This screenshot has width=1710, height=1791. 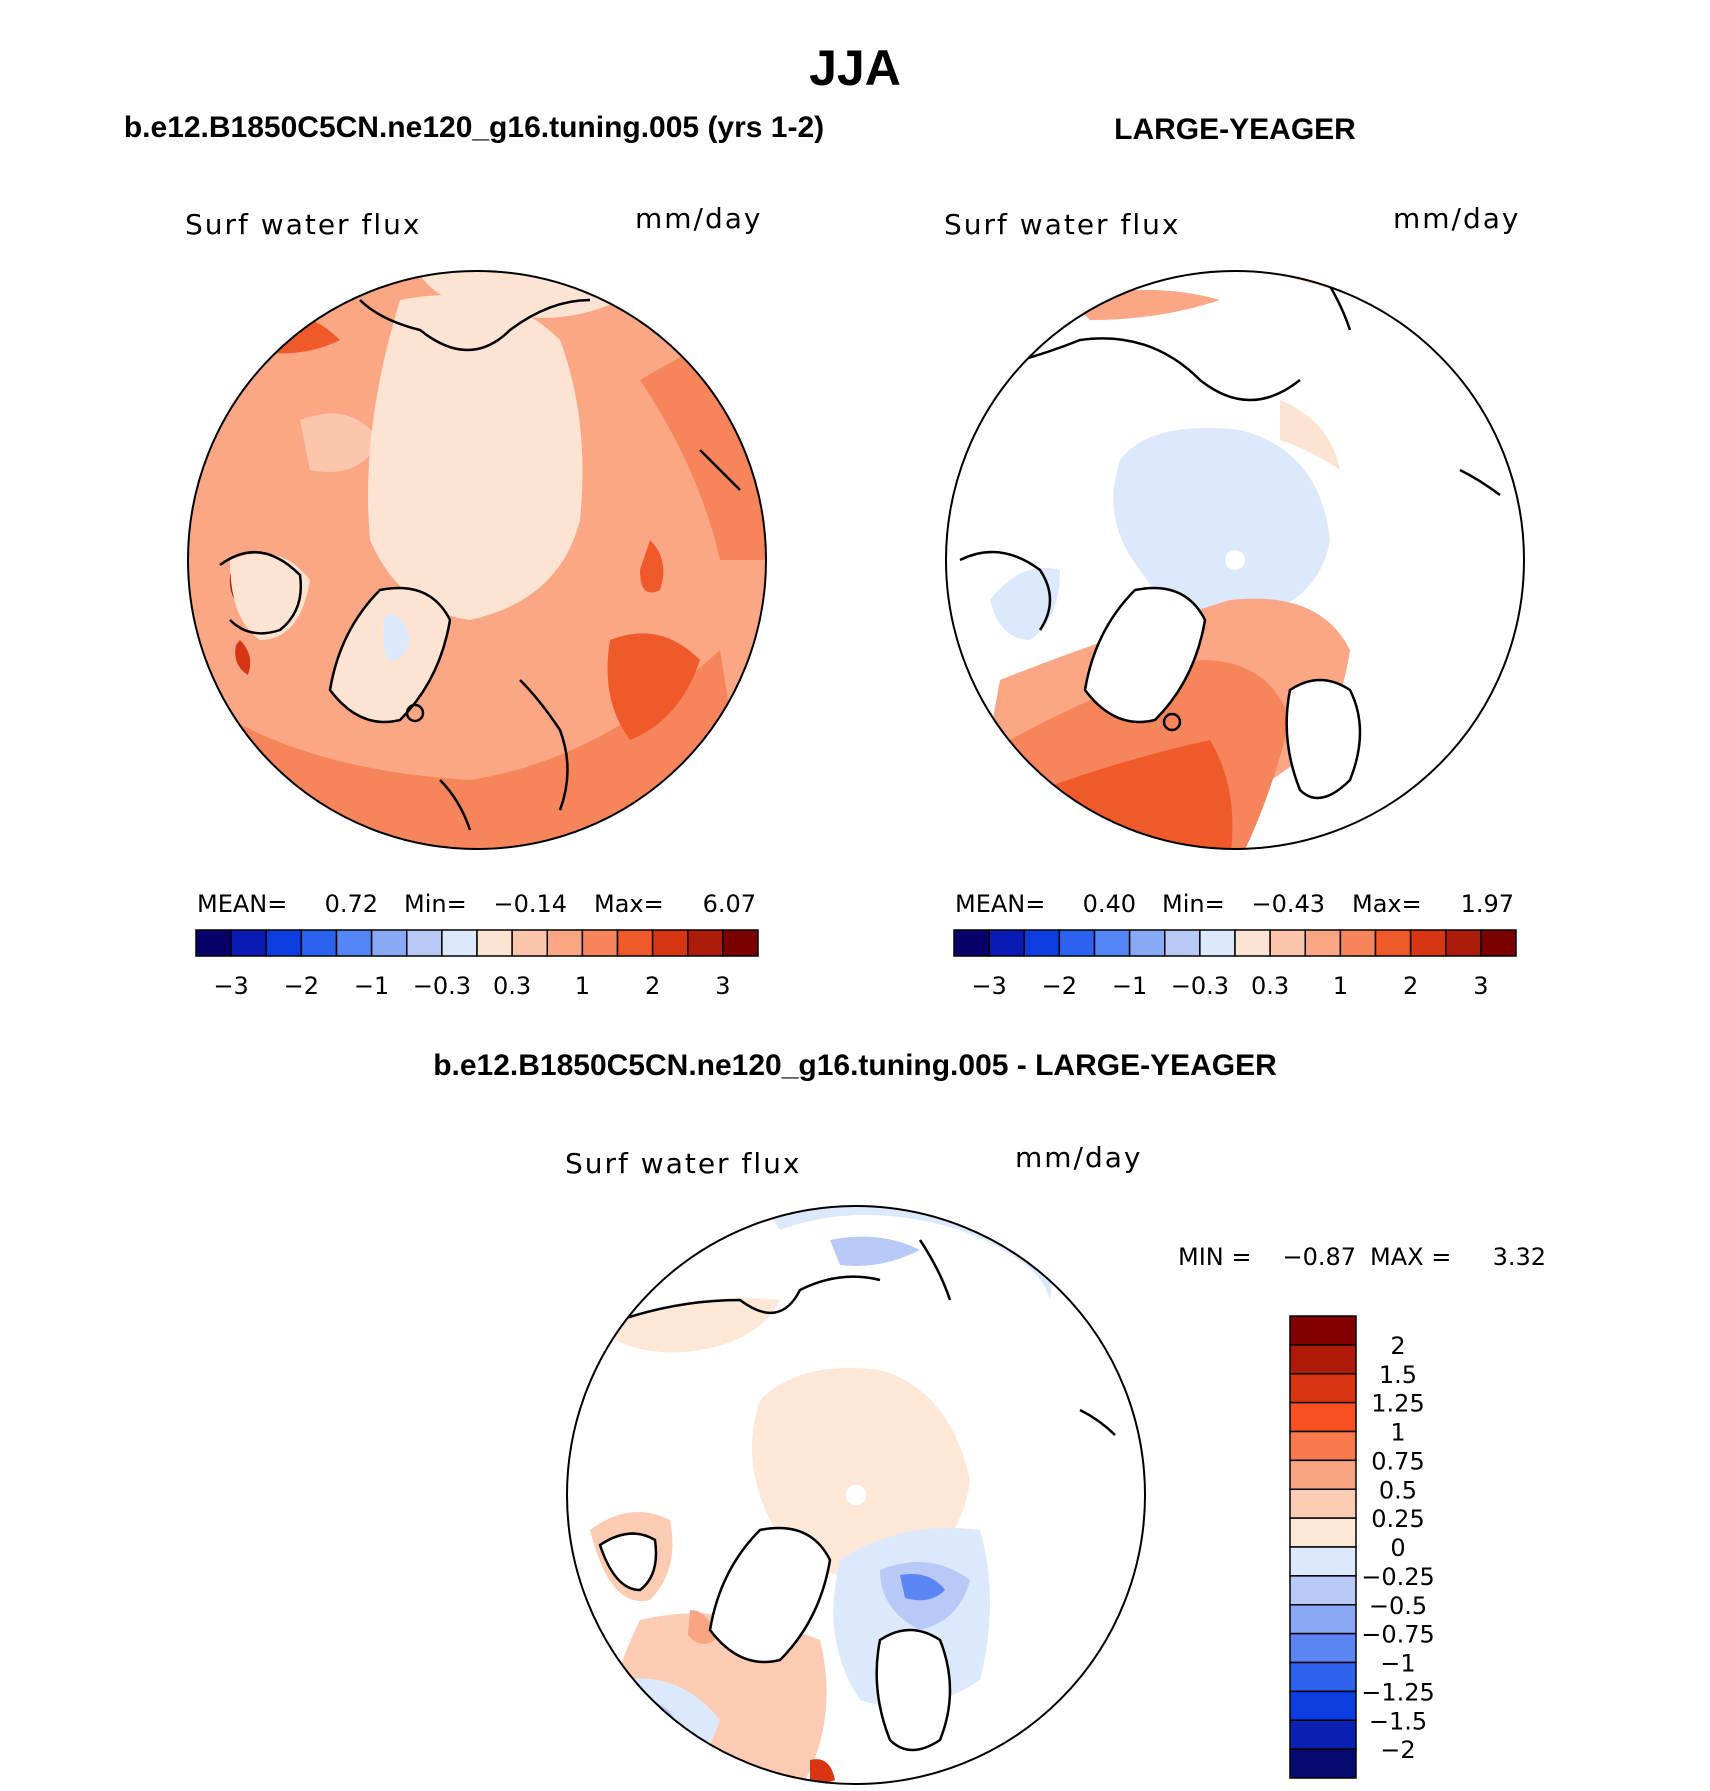 What do you see at coordinates (1214, 1257) in the screenshot?
I see `panel-diff-min-label: MIN =` at bounding box center [1214, 1257].